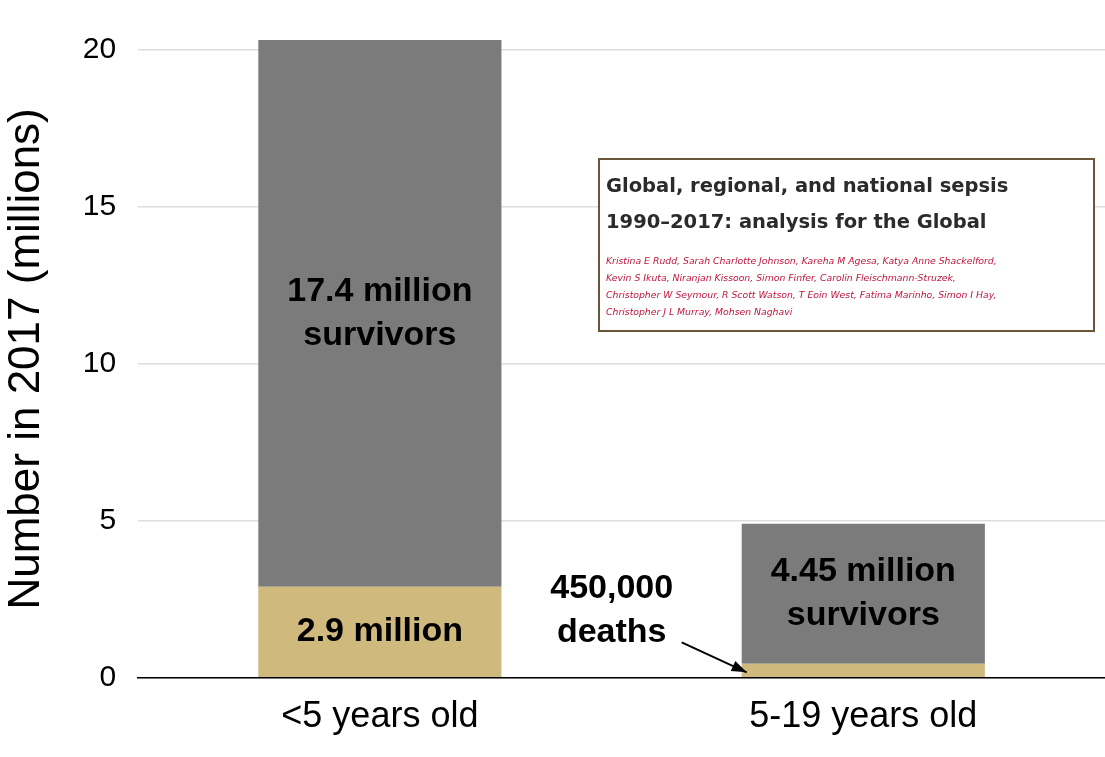 The width and height of the screenshot is (1105, 757). Describe the element at coordinates (99, 204) in the screenshot. I see `y-tick-label: 15` at that location.